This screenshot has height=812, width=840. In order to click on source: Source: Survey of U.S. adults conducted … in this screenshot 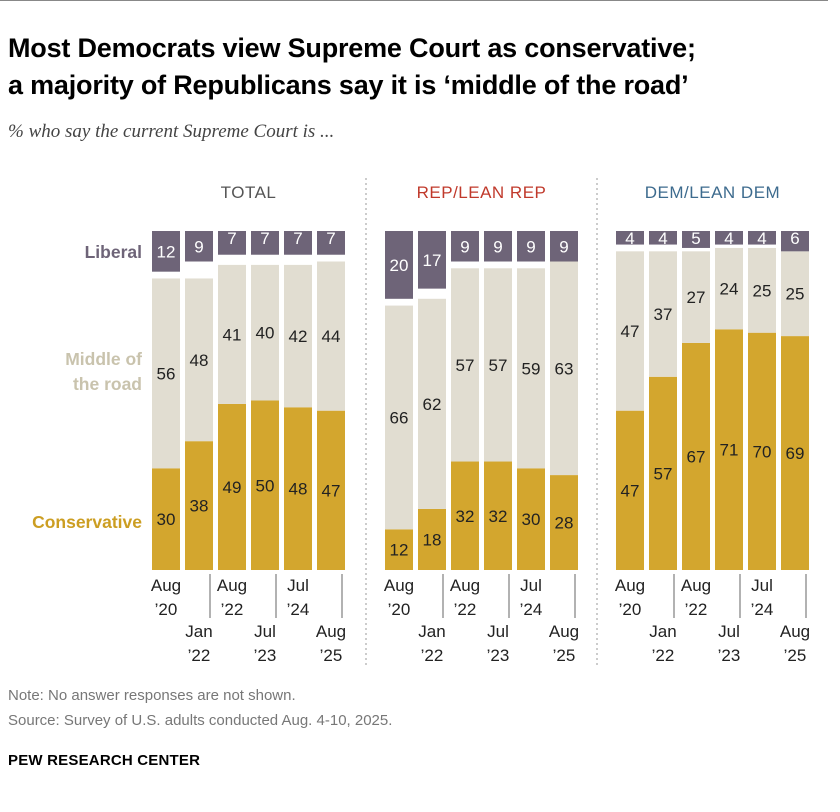, I will do `click(200, 720)`.